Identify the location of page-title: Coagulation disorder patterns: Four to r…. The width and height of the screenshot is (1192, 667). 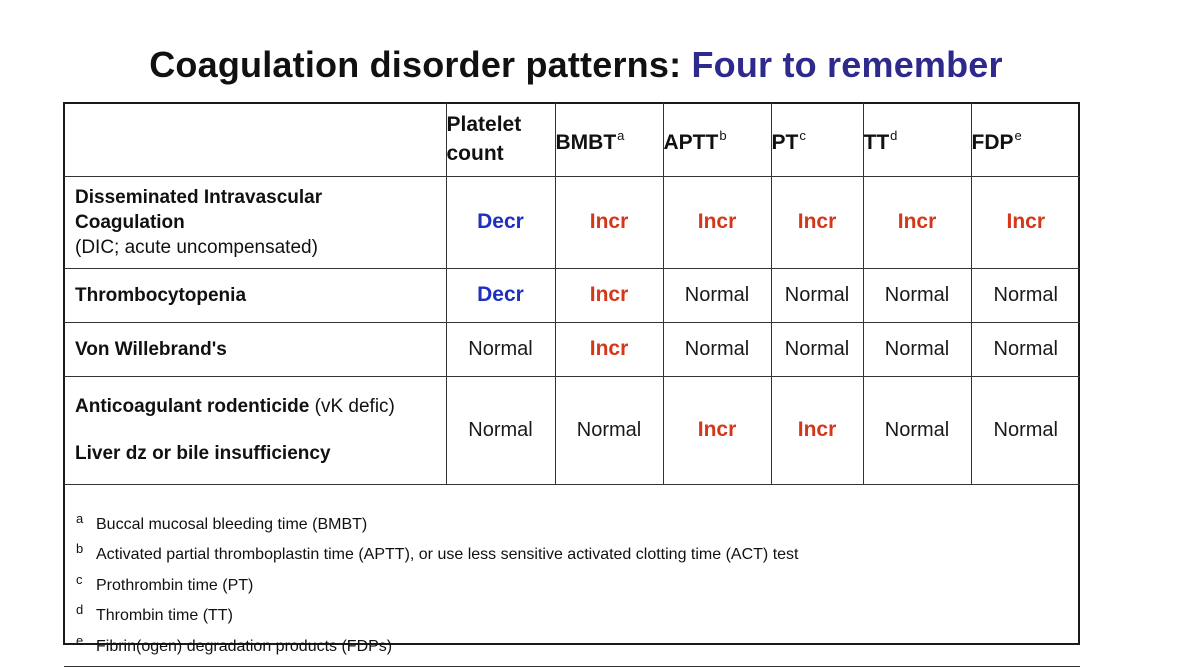
(576, 65).